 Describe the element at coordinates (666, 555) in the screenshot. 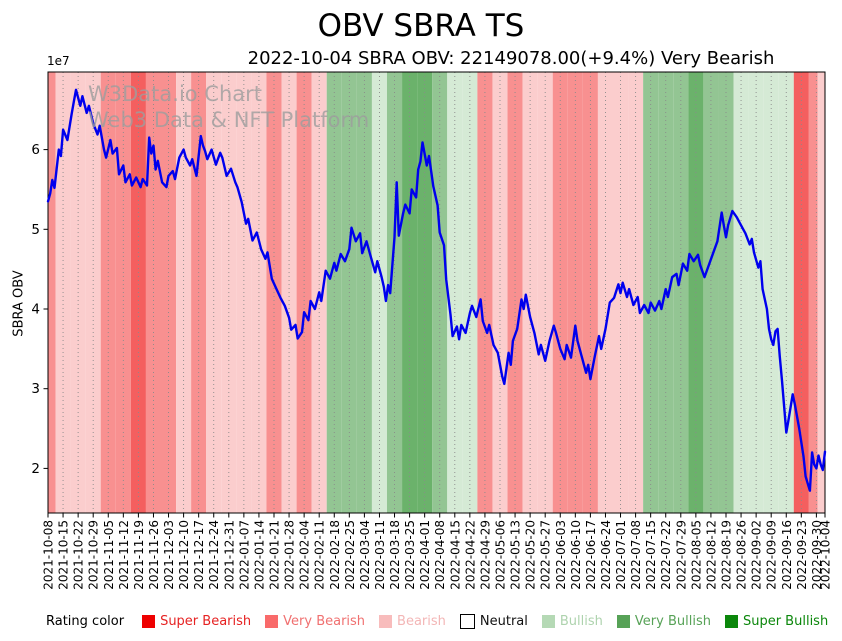

I see `x-tick-label: 2022-07-22` at that location.